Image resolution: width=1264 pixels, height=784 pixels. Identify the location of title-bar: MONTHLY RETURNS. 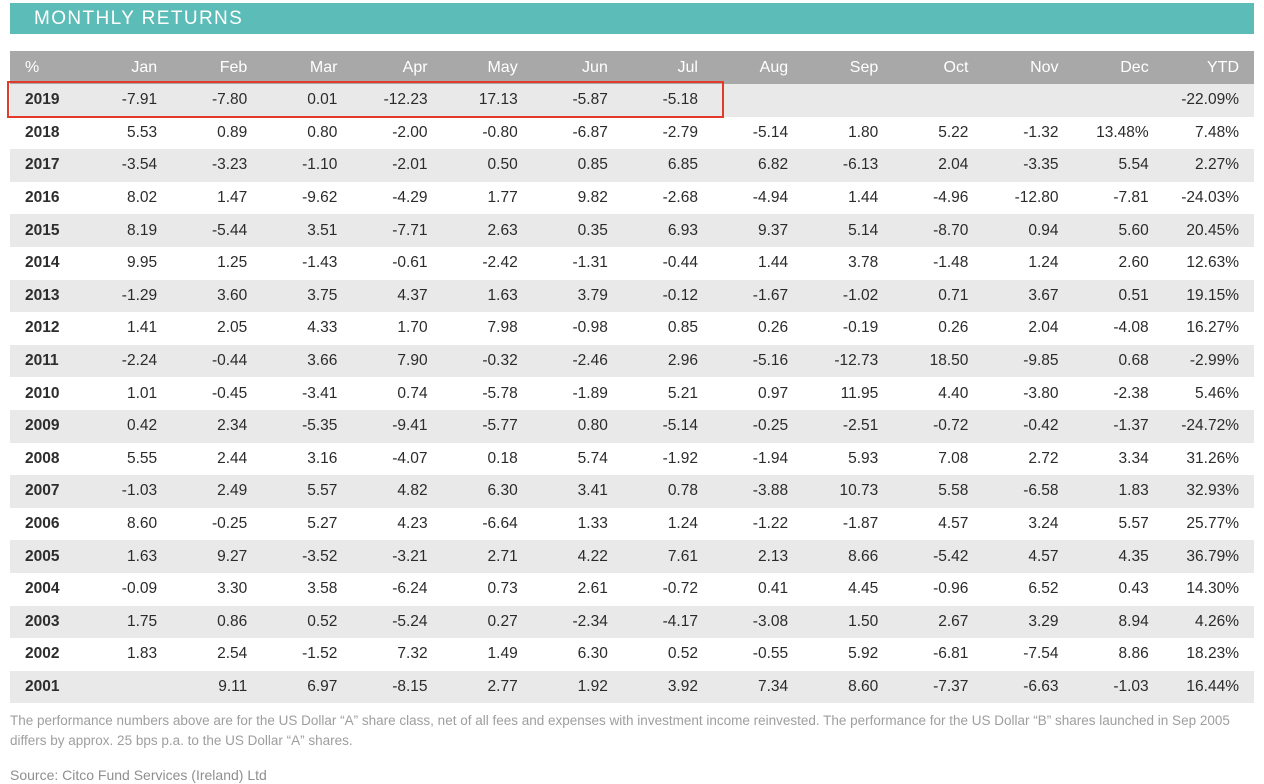
(632, 18).